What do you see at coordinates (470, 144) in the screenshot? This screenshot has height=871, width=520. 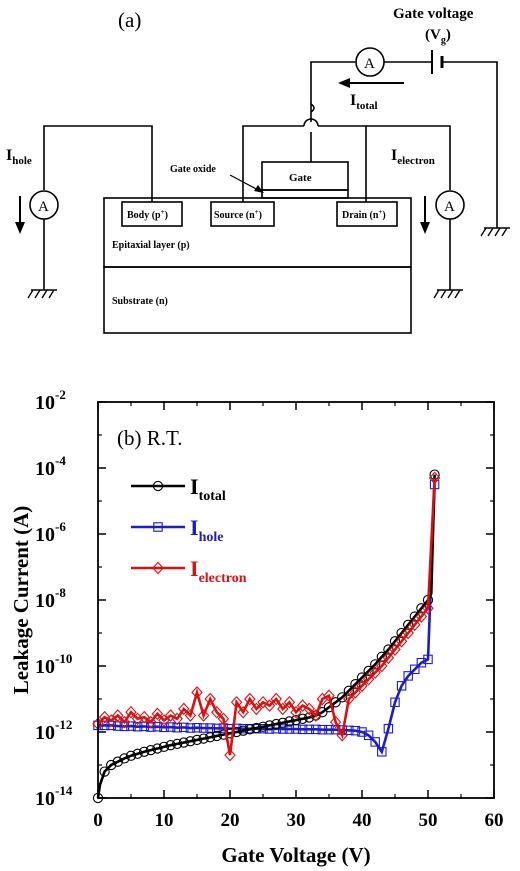 I see `battery-to-ground-wire` at bounding box center [470, 144].